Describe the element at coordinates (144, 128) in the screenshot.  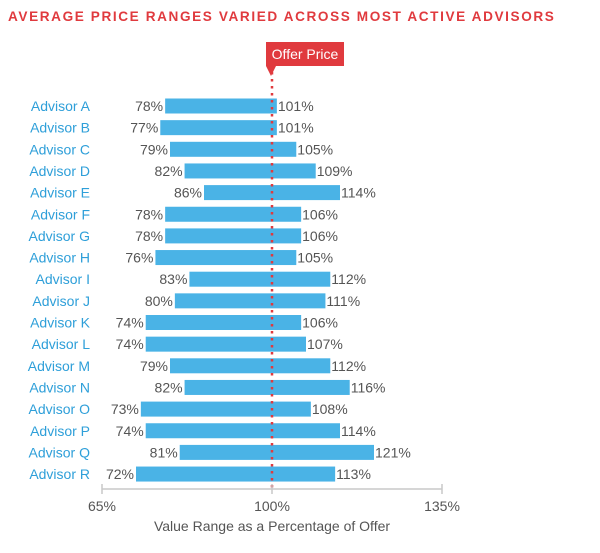
I see `low-value-label: 77%` at that location.